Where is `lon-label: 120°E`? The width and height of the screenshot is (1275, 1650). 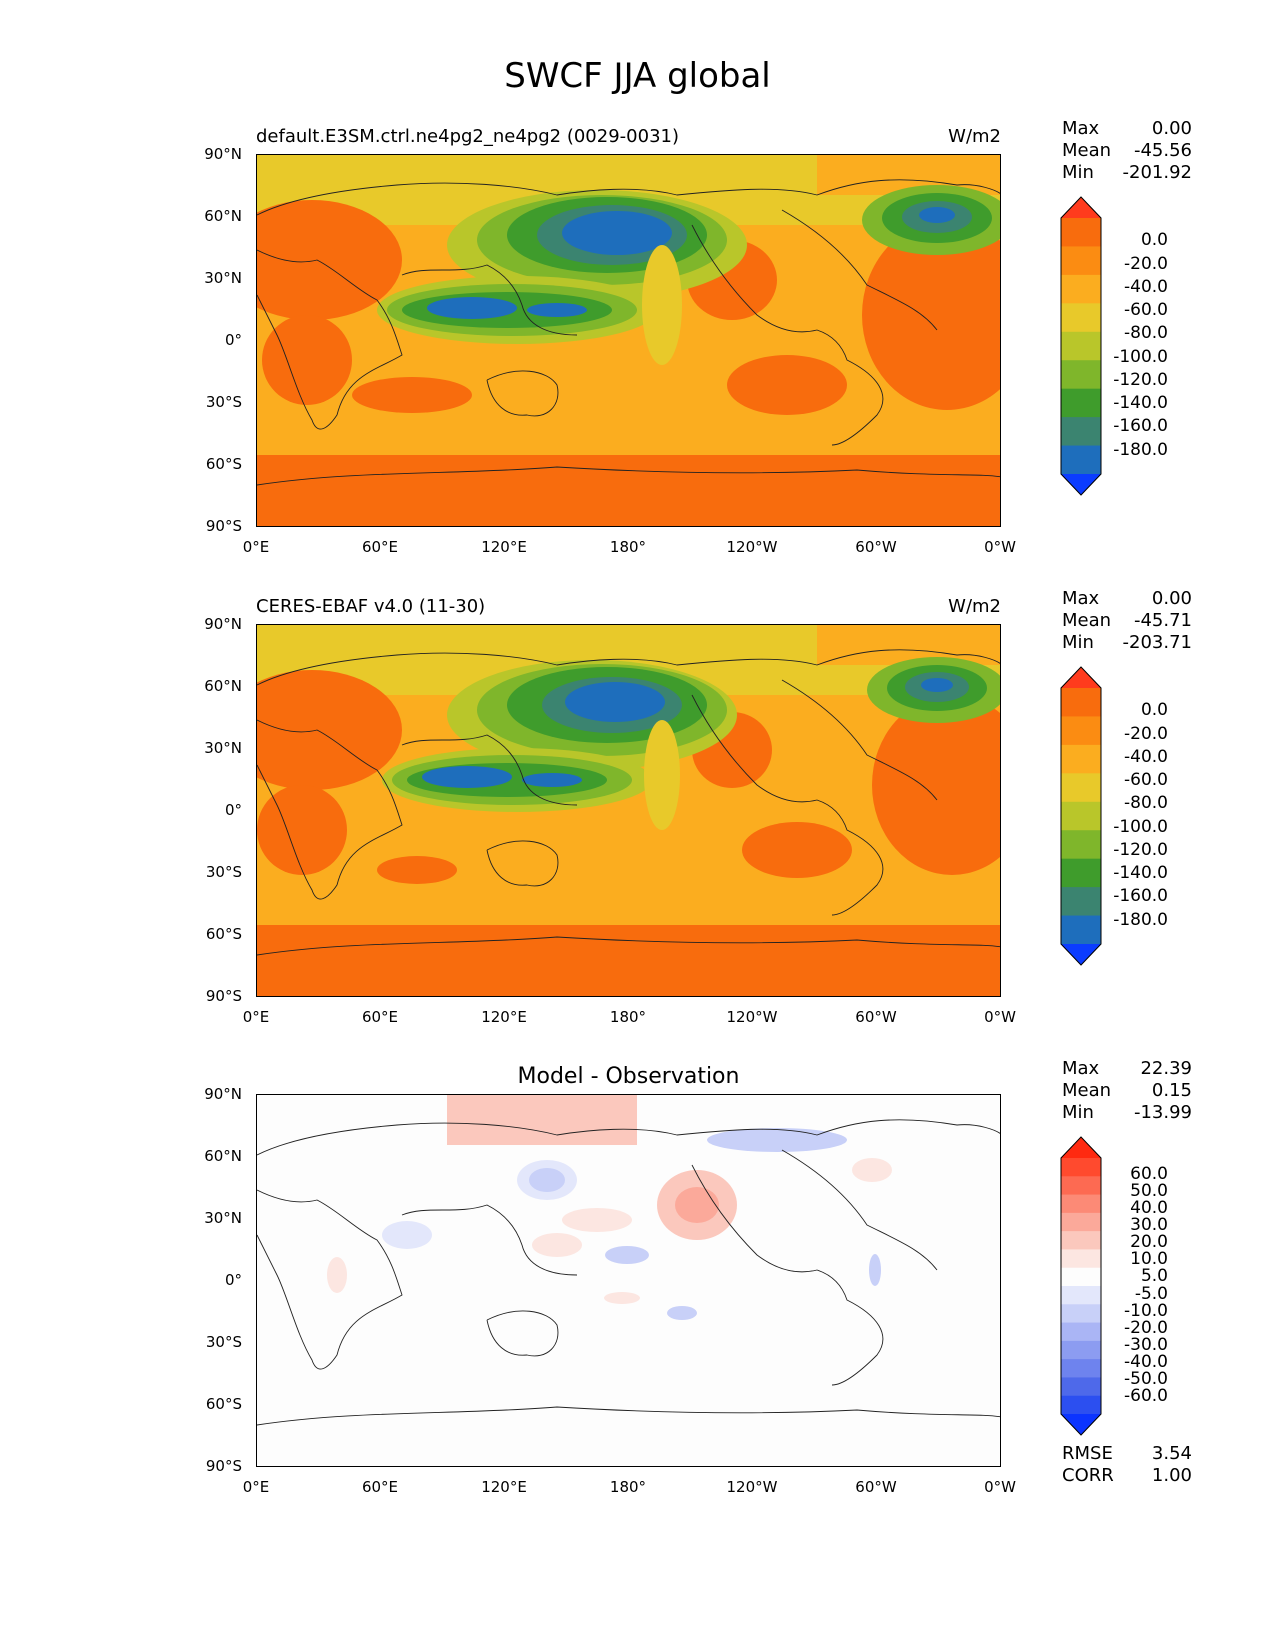
lon-label: 120°E is located at coordinates (504, 547).